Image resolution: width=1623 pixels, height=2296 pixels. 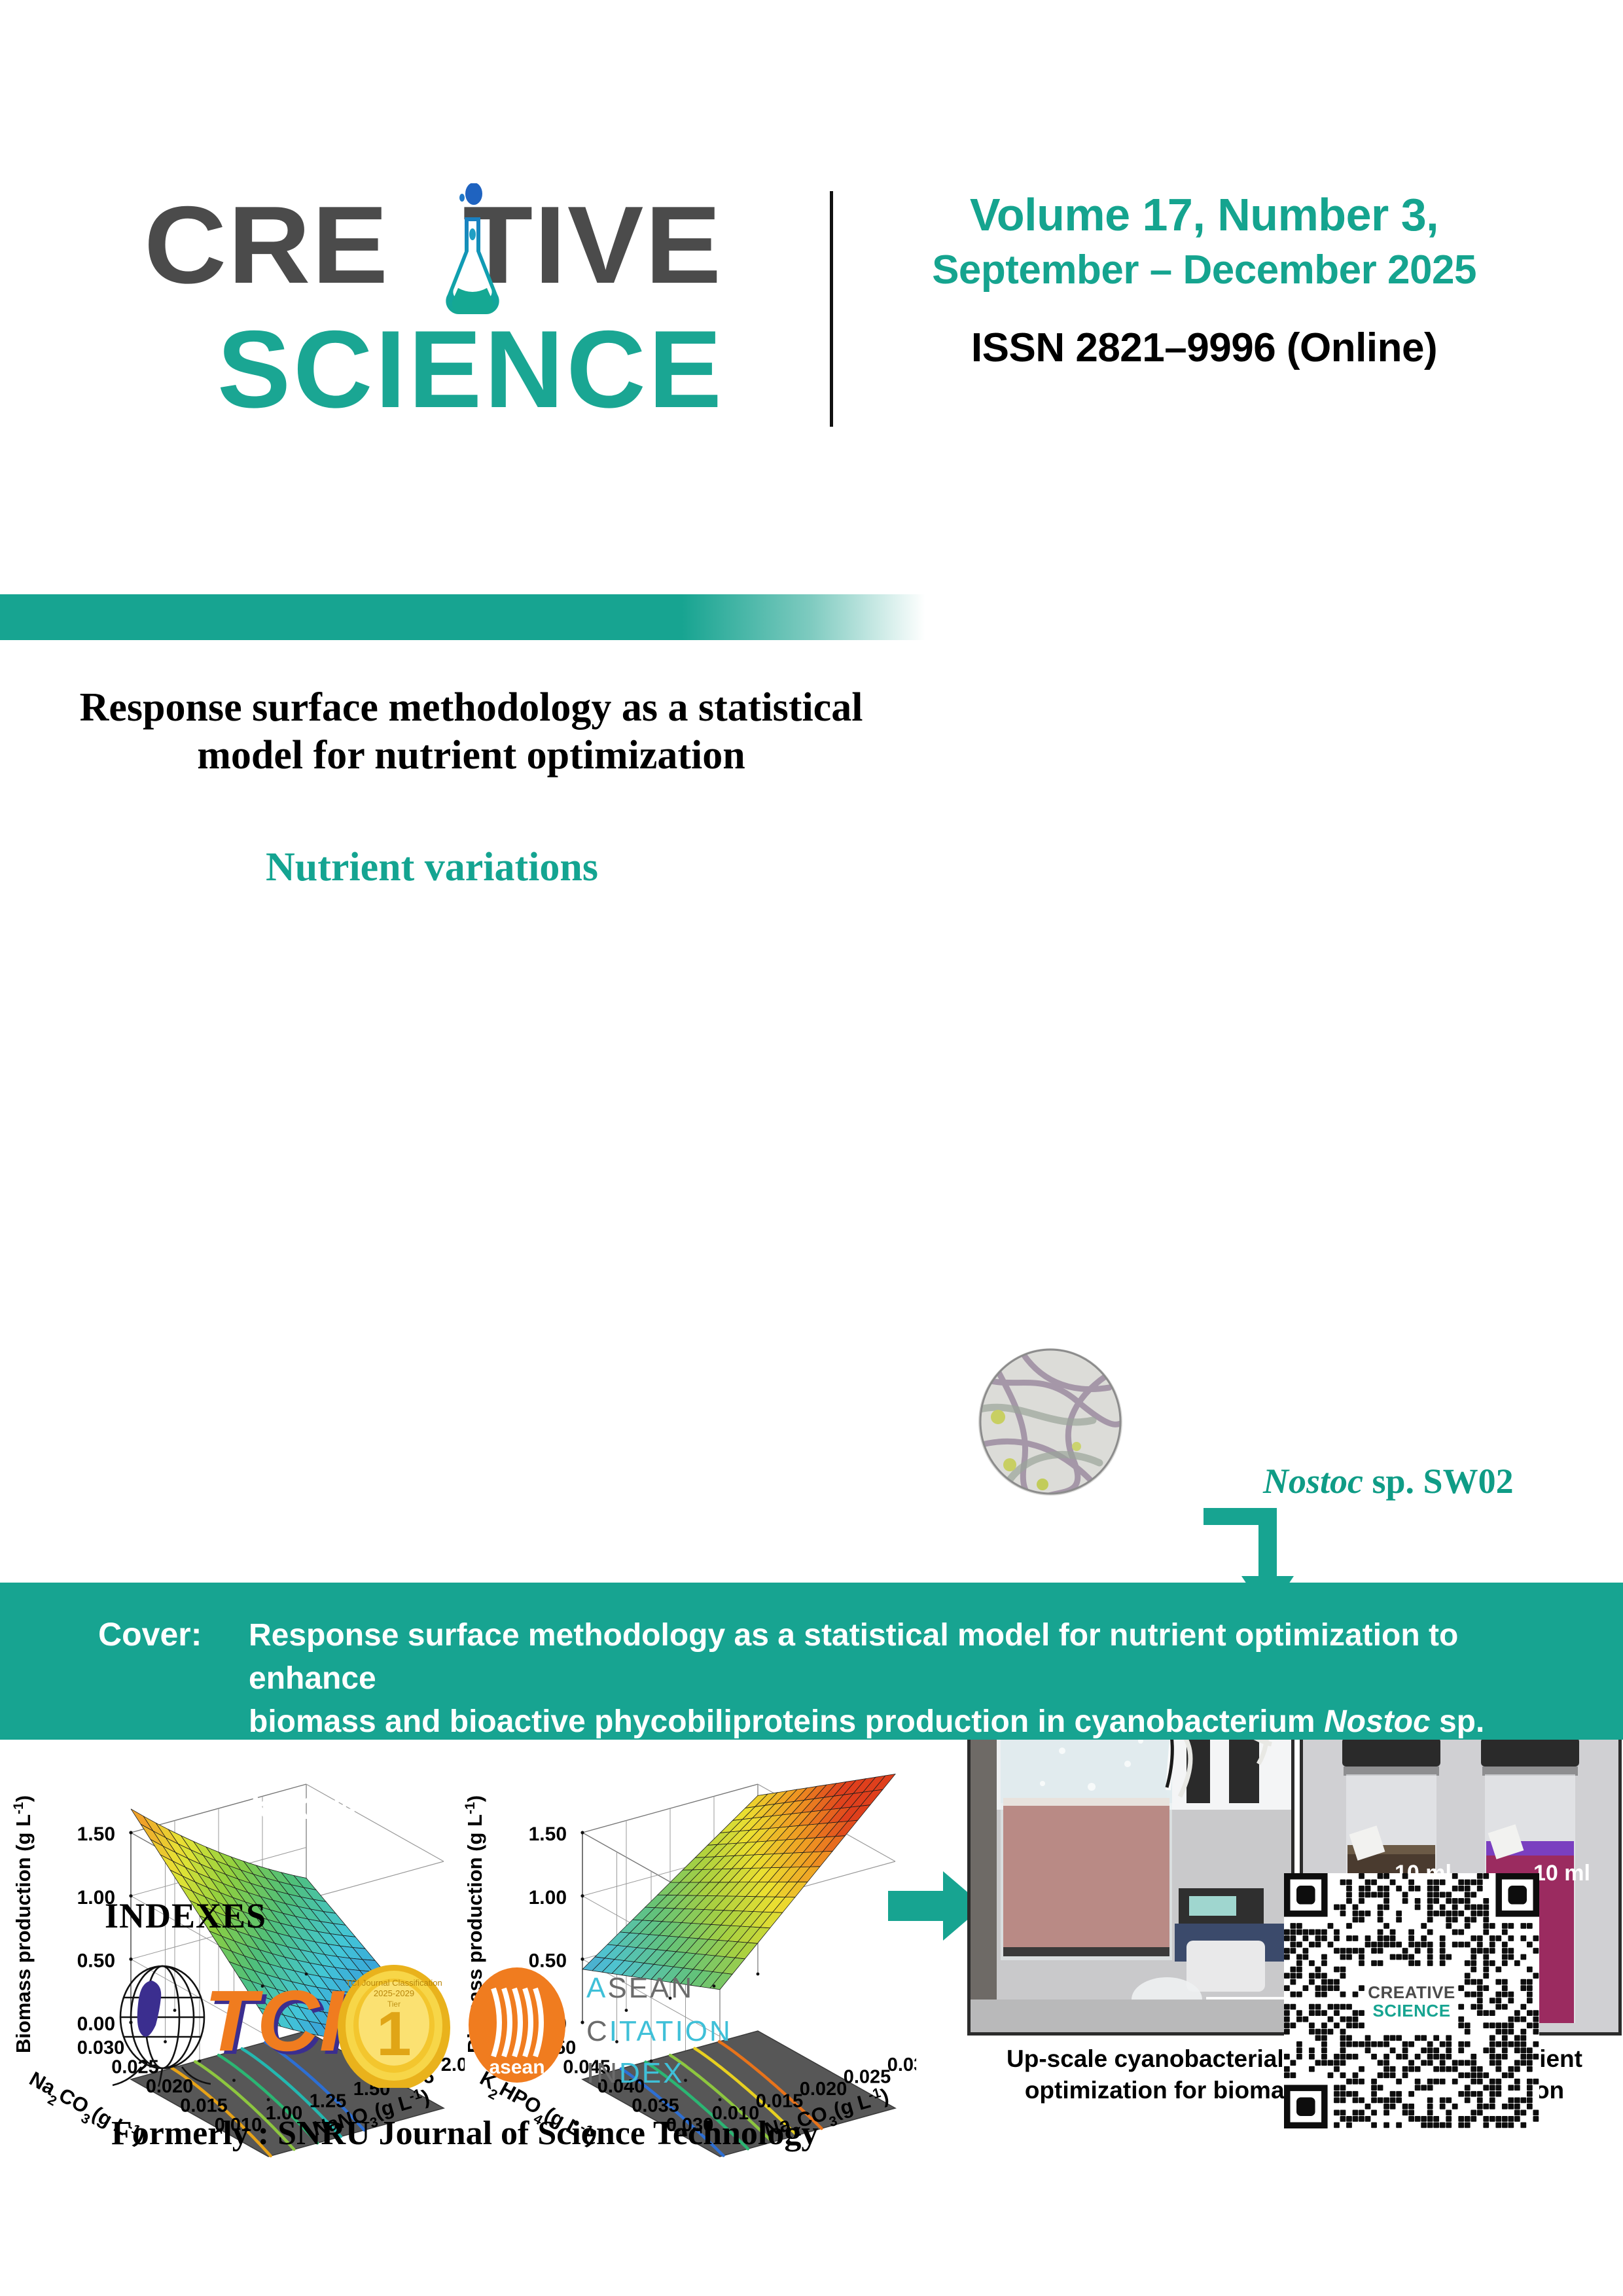 I want to click on medal-caption: TCI Journal Classification, so click(x=394, y=1983).